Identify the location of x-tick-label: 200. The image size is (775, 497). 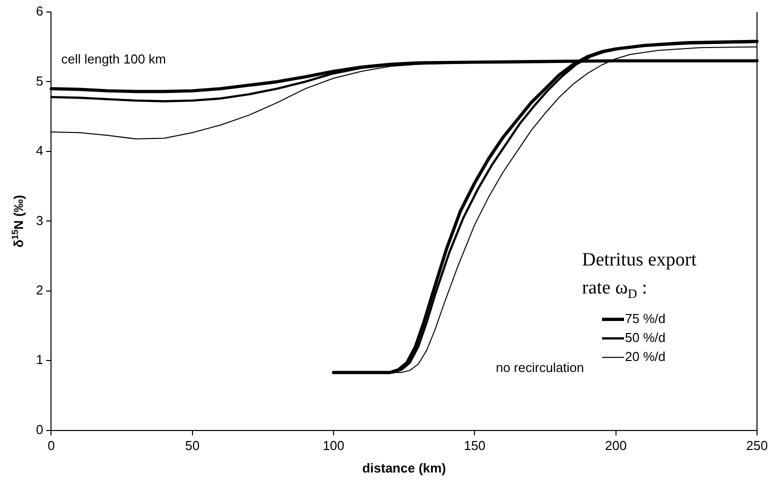
(615, 445).